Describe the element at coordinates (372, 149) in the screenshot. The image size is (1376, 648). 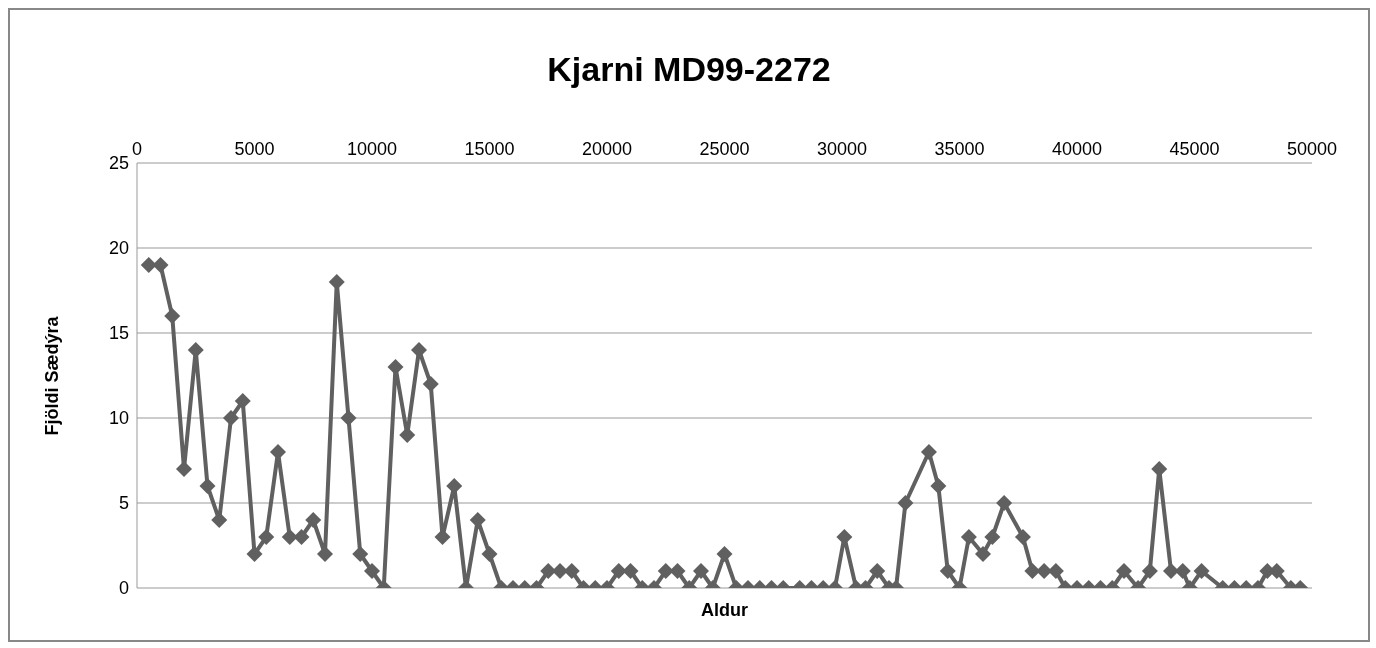
I see `x-tick-label: 10000` at that location.